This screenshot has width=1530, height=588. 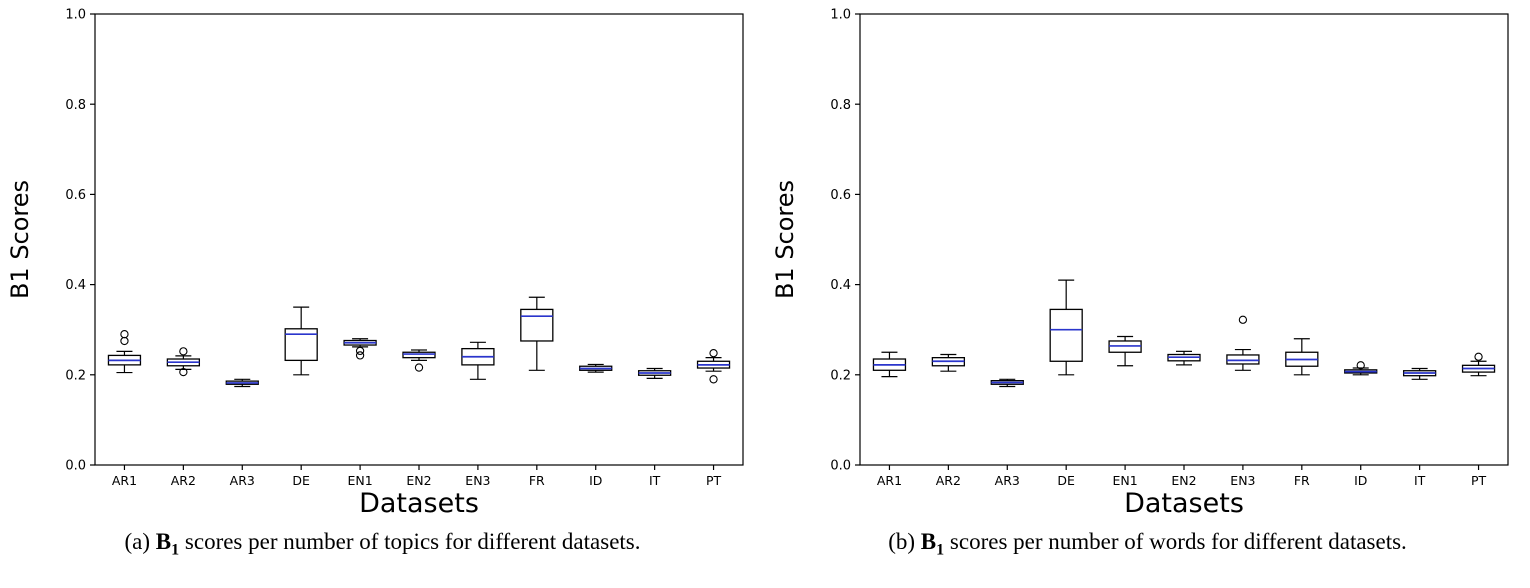 I want to click on caption-a-label: (a), so click(x=137, y=541).